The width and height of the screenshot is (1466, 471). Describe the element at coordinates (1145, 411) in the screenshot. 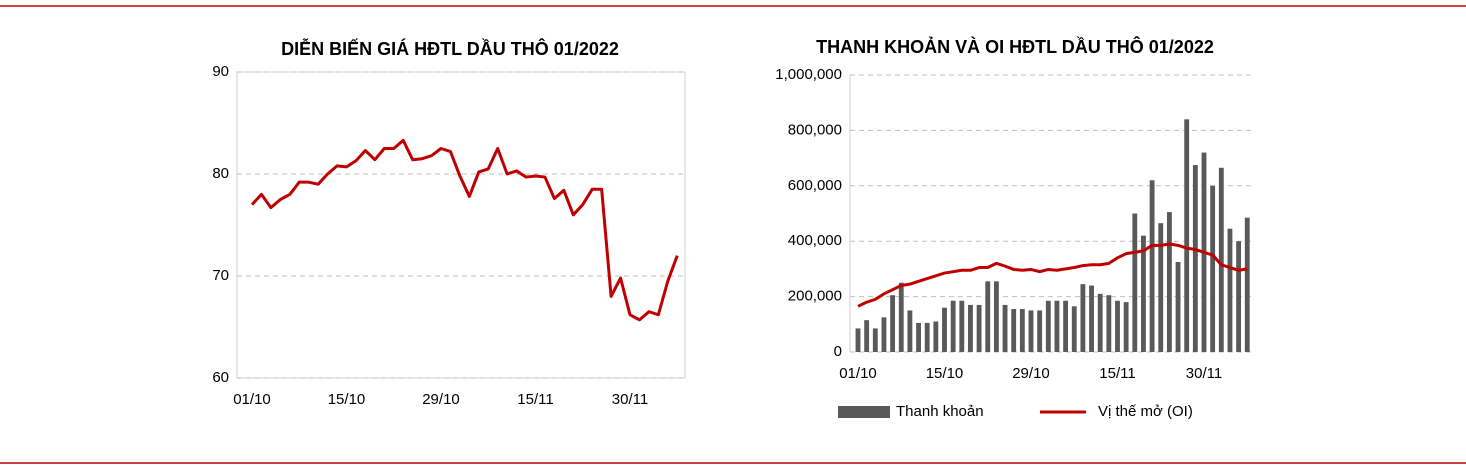

I see `legend-label: Vị thế mở (OI)` at that location.